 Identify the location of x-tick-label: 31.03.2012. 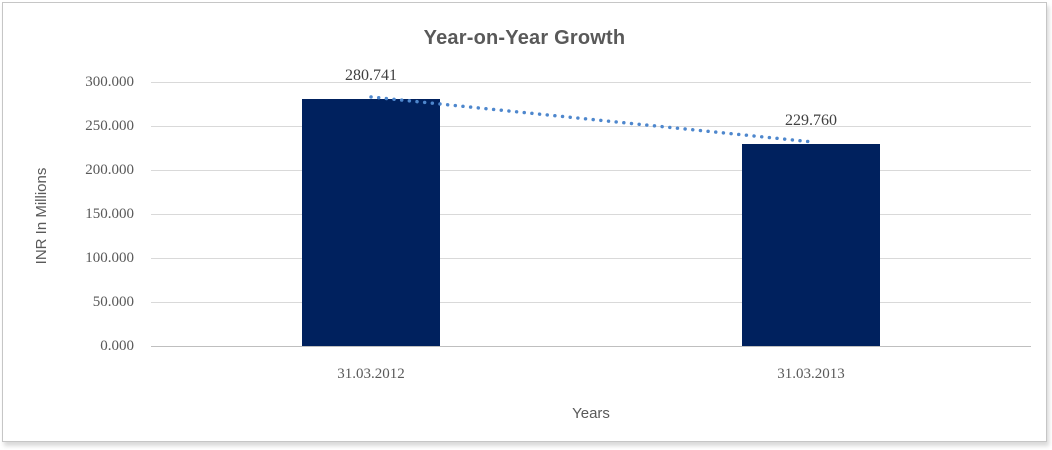
(371, 374).